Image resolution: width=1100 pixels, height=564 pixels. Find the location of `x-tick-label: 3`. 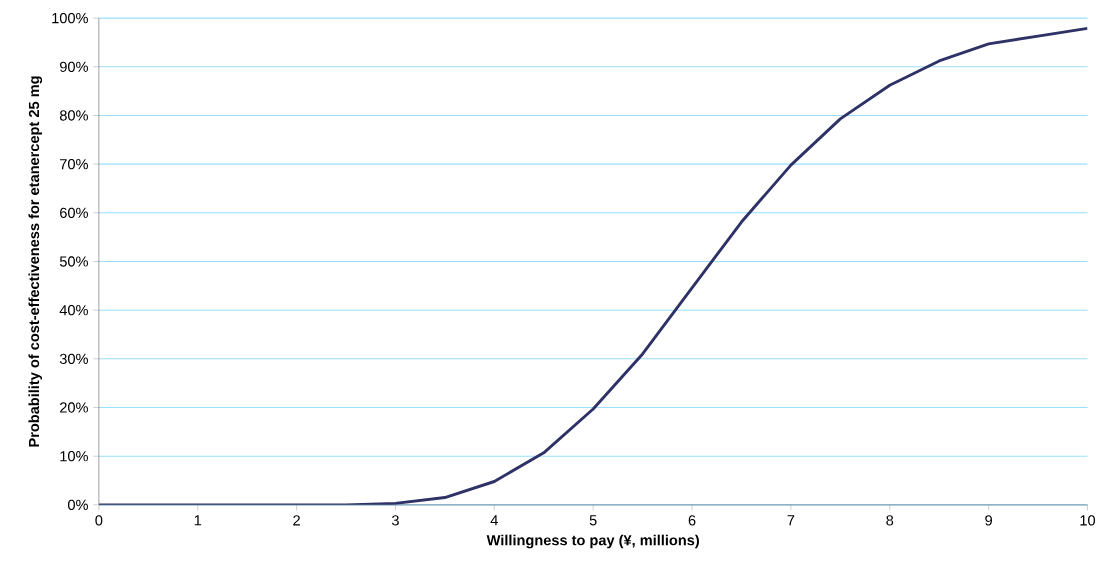

x-tick-label: 3 is located at coordinates (395, 520).